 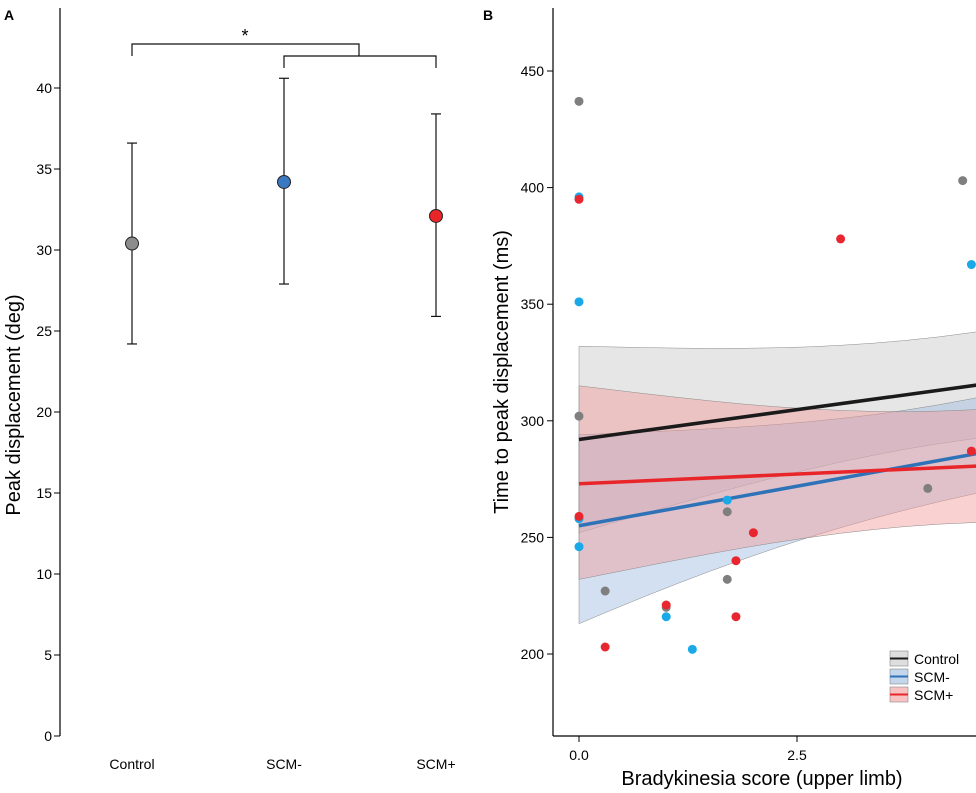 What do you see at coordinates (244, 36) in the screenshot?
I see `significance-star: *` at bounding box center [244, 36].